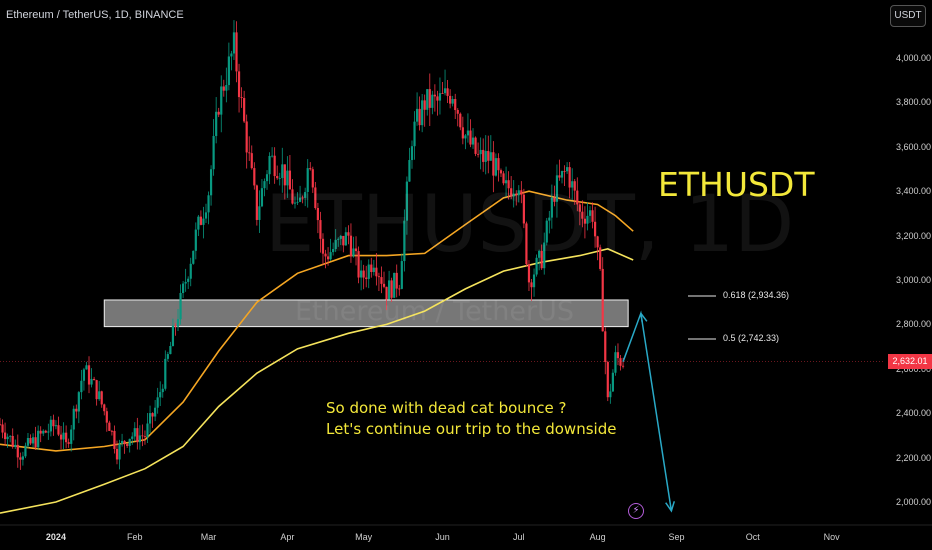 This screenshot has height=550, width=932. Describe the element at coordinates (914, 324) in the screenshot. I see `price-tick-label: 2,800.00` at that location.